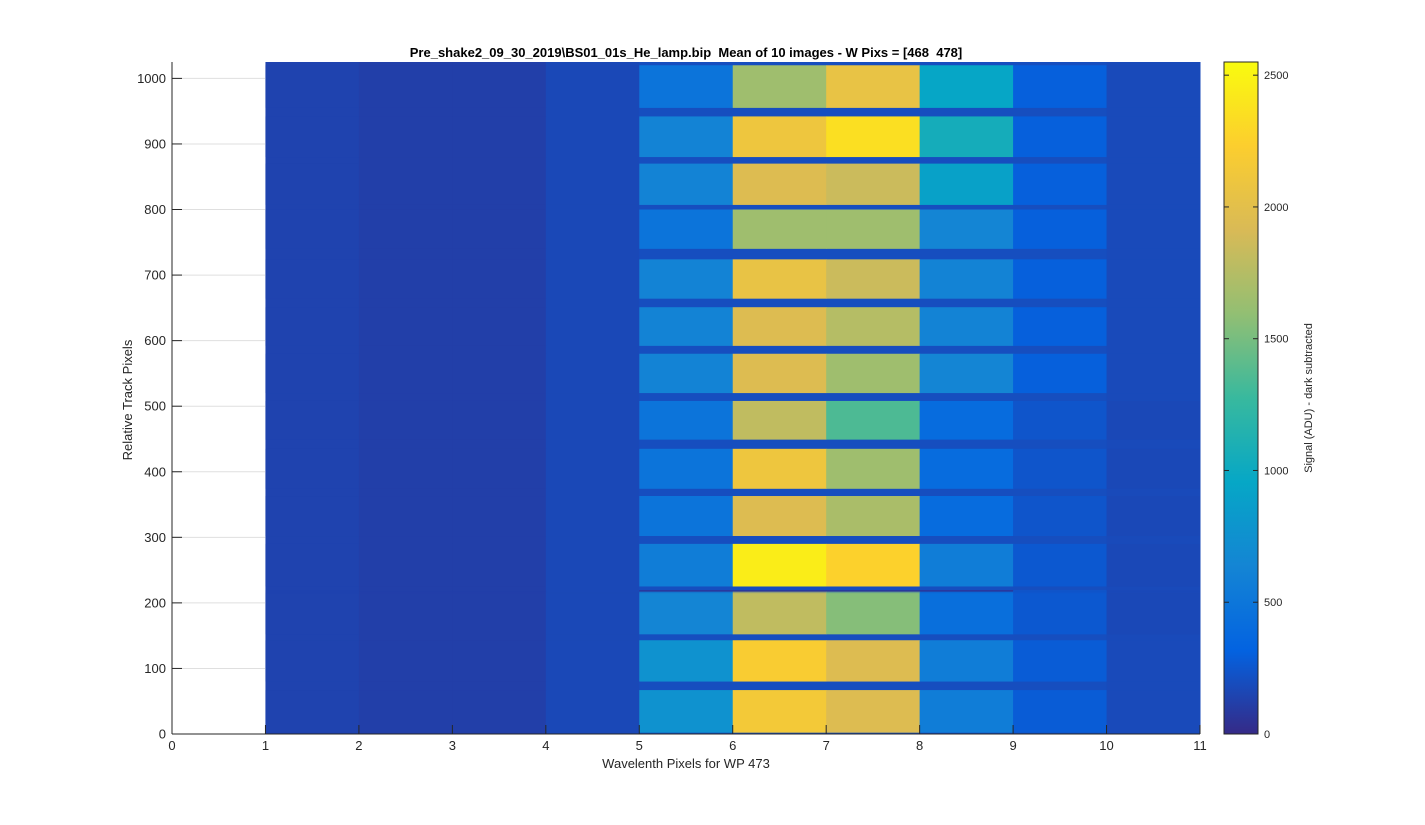 The image size is (1425, 825). What do you see at coordinates (1060, 86) in the screenshot?
I see `heatmap-cell-t16-c9` at bounding box center [1060, 86].